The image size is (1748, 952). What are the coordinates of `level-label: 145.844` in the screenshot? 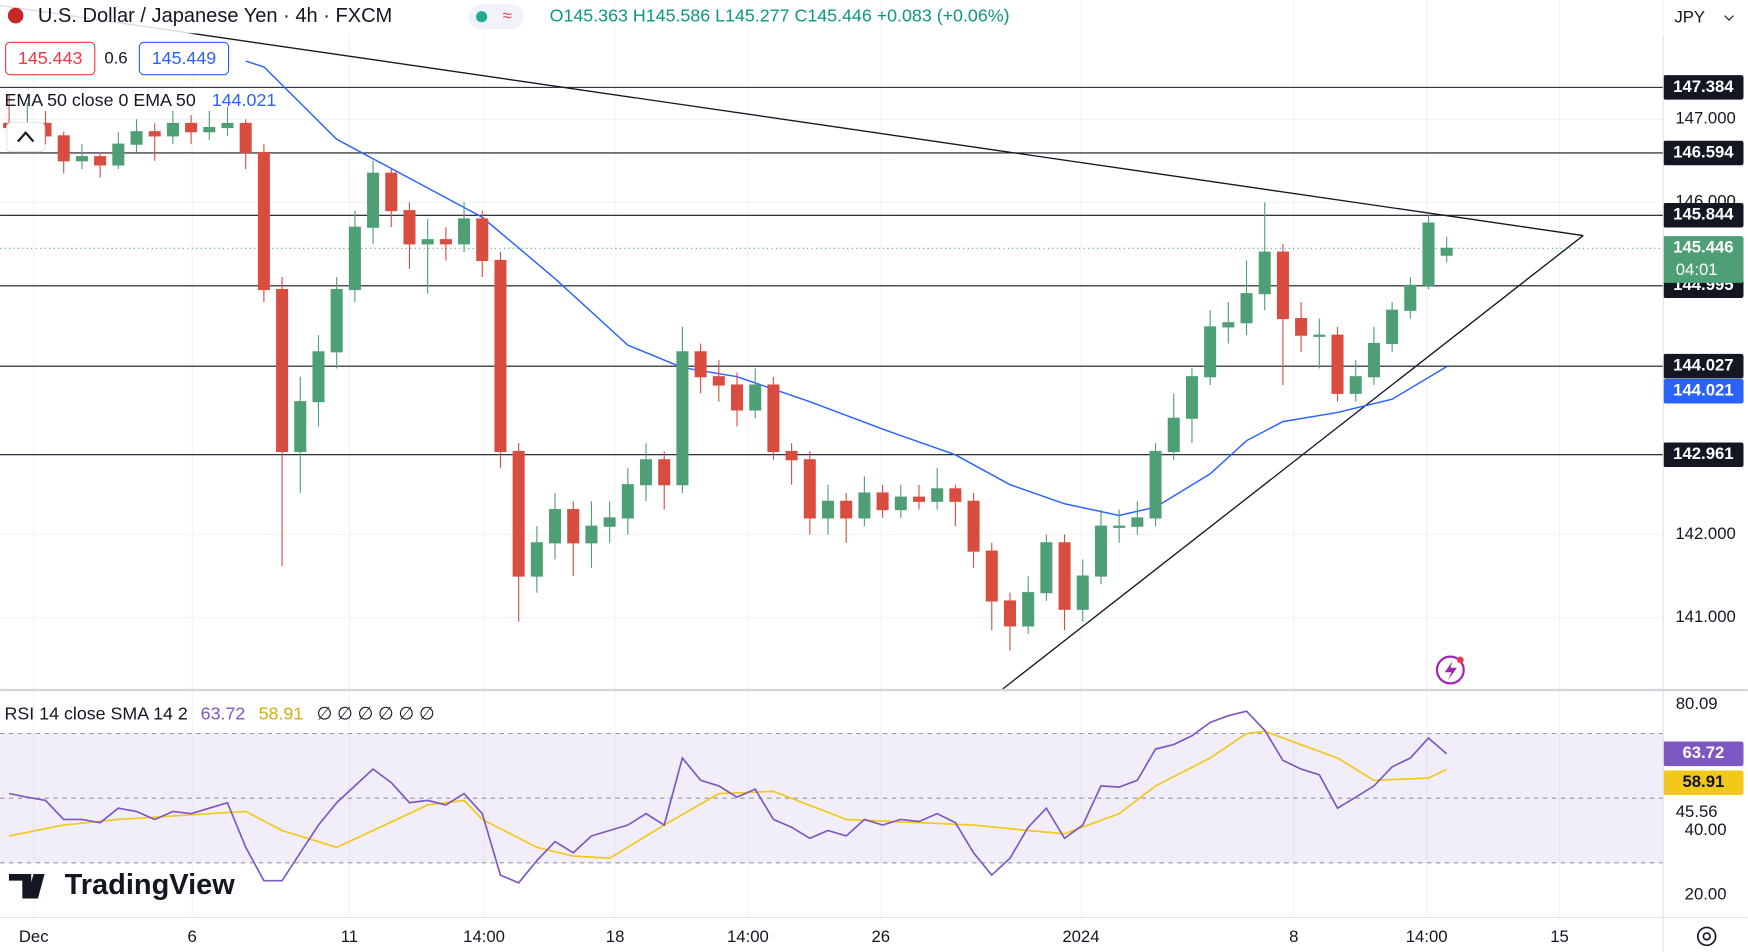 It's located at (1703, 214).